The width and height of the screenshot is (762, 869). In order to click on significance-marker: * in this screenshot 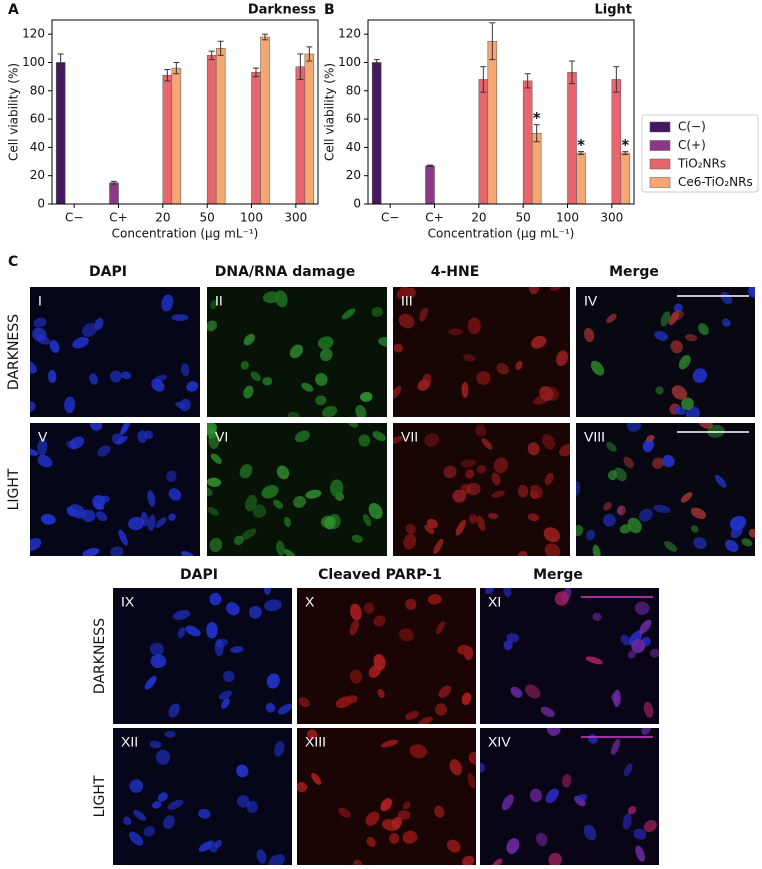, I will do `click(625, 145)`.